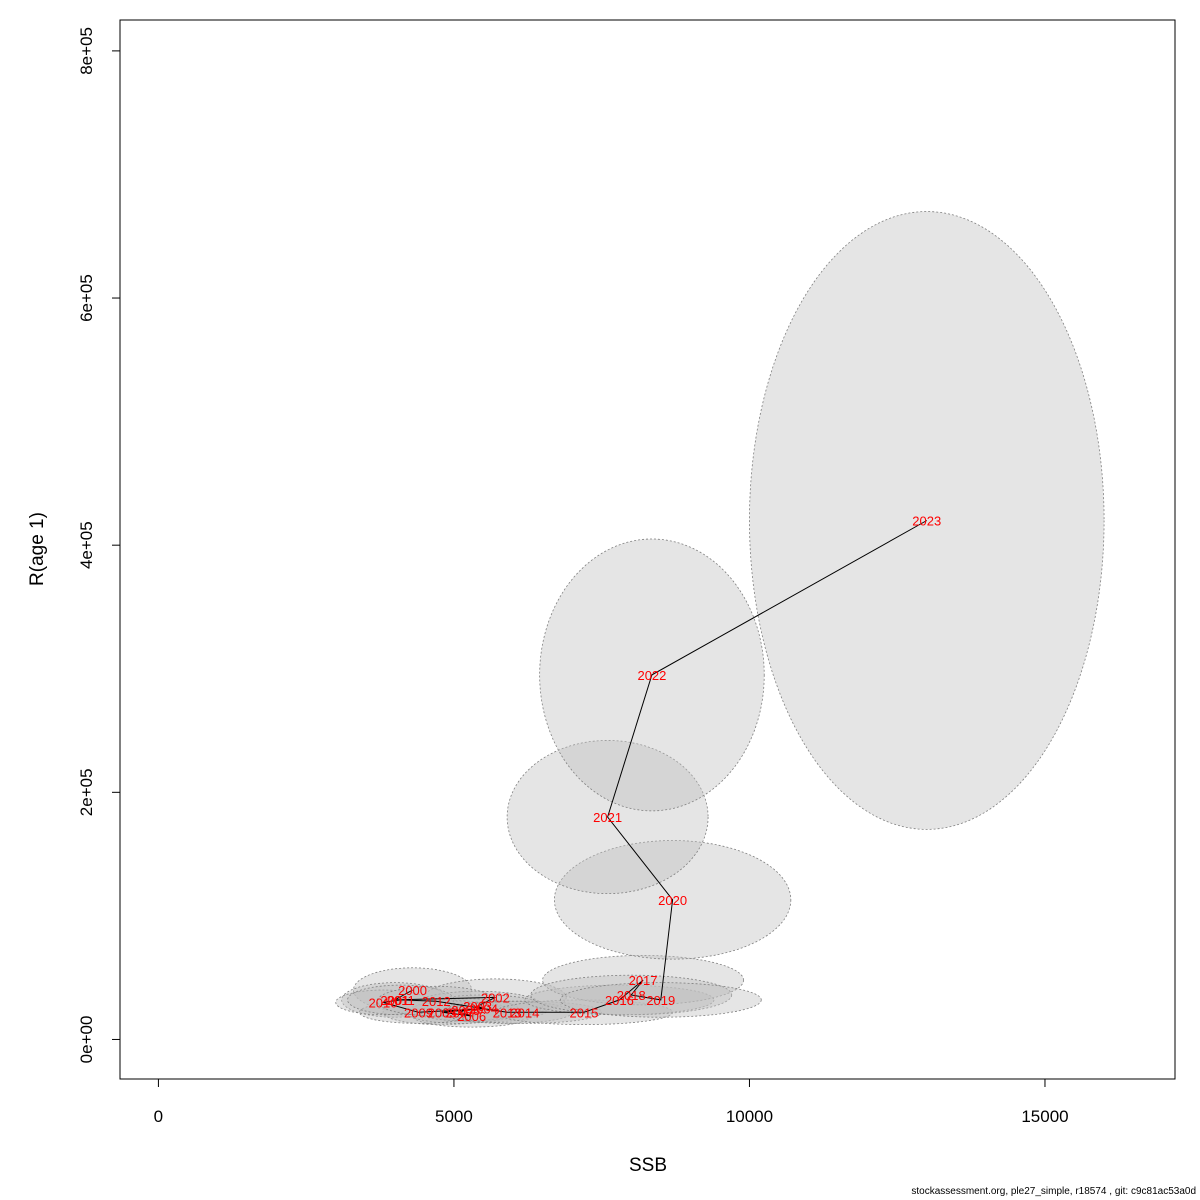  Describe the element at coordinates (158, 1116) in the screenshot. I see `x-tick-label: 0` at that location.